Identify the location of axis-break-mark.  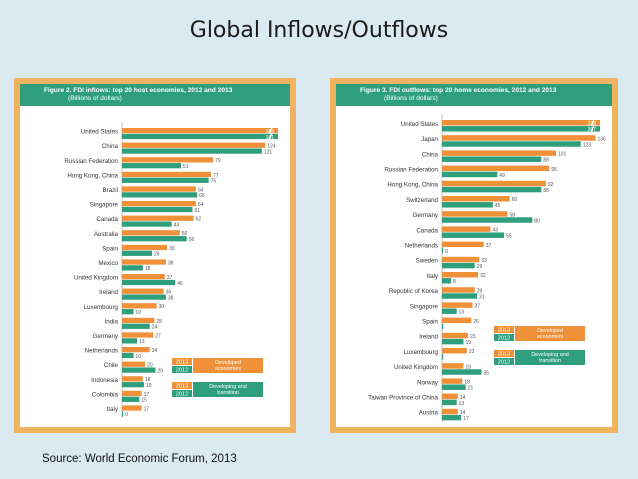
(270, 136).